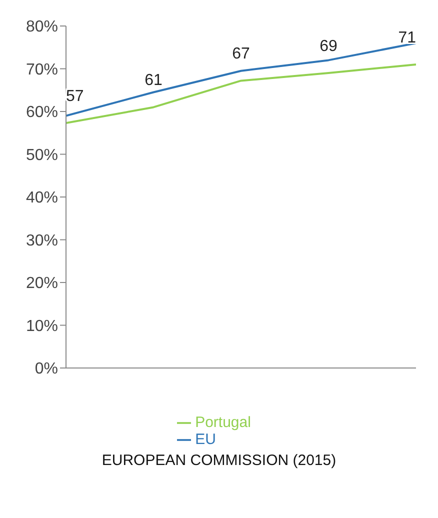 The height and width of the screenshot is (518, 438). I want to click on y-tick-label: 70%, so click(42, 69).